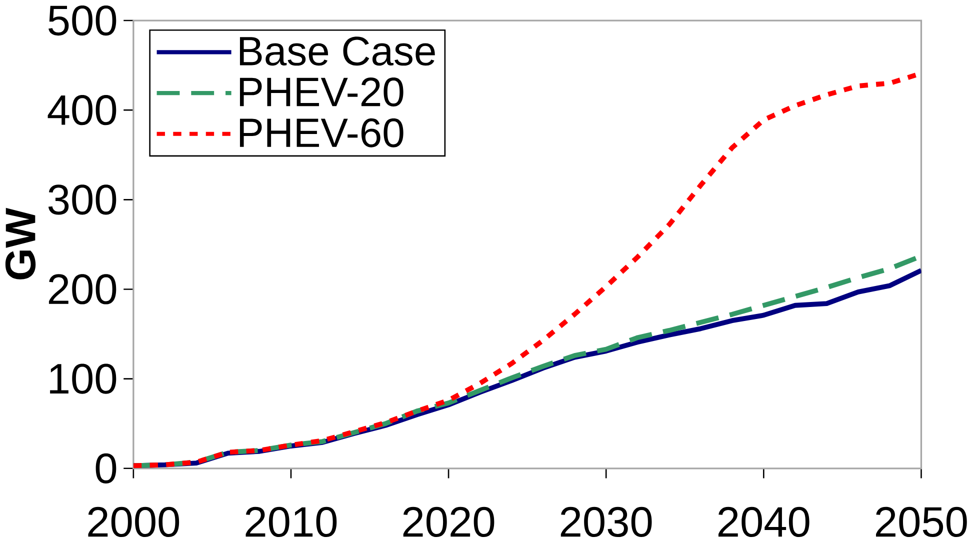 The image size is (974, 542). I want to click on y-tick-label: 500, so click(82, 20).